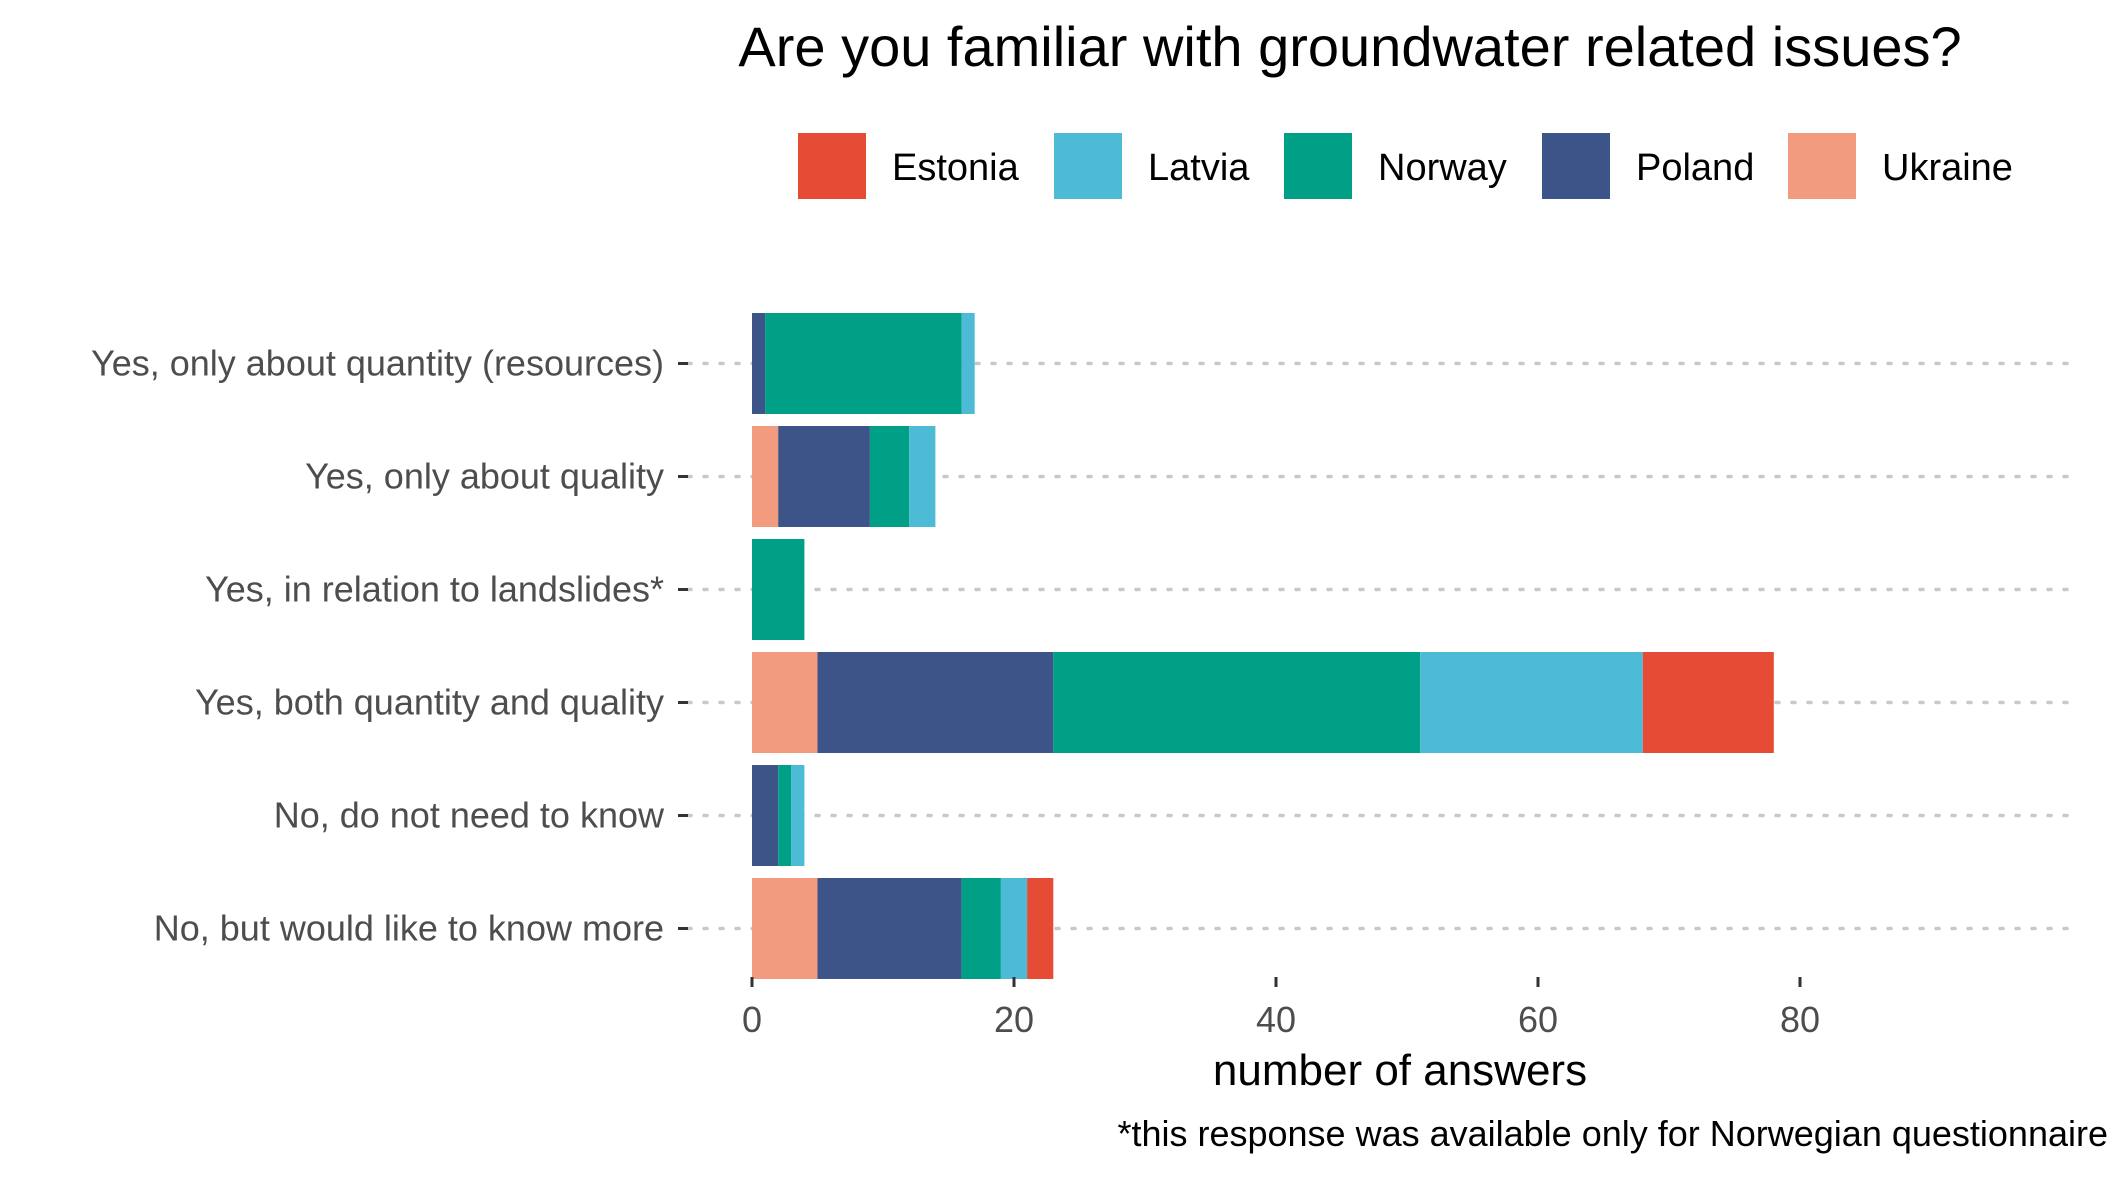 Image resolution: width=2125 pixels, height=1181 pixels. Describe the element at coordinates (832, 166) in the screenshot. I see `legend-key-estonia` at that location.